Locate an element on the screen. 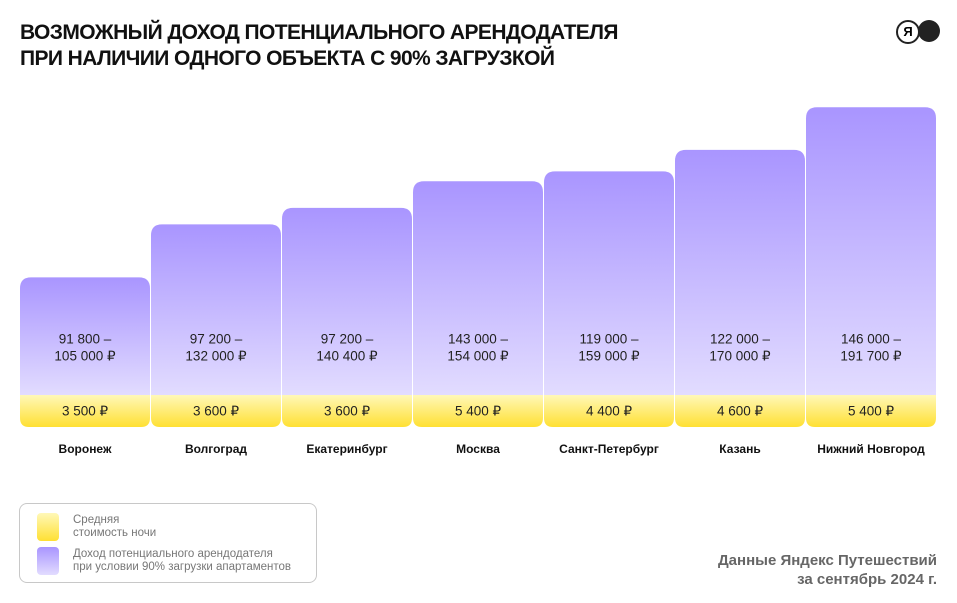  night-price-label: 3 500 ₽ is located at coordinates (85, 411).